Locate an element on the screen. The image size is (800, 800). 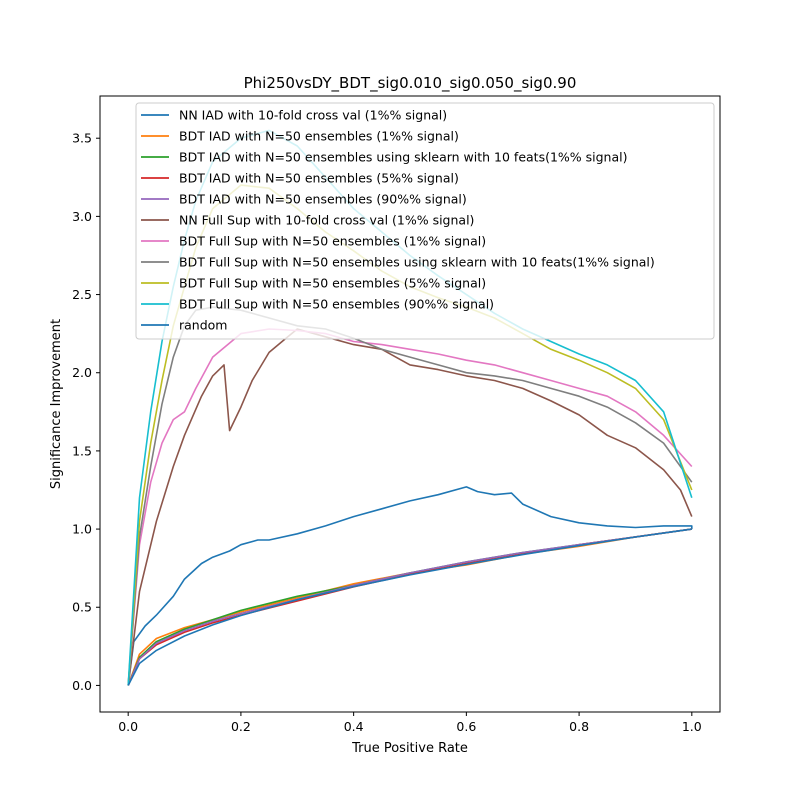
y-tick-label: 1.0 is located at coordinates (82, 529).